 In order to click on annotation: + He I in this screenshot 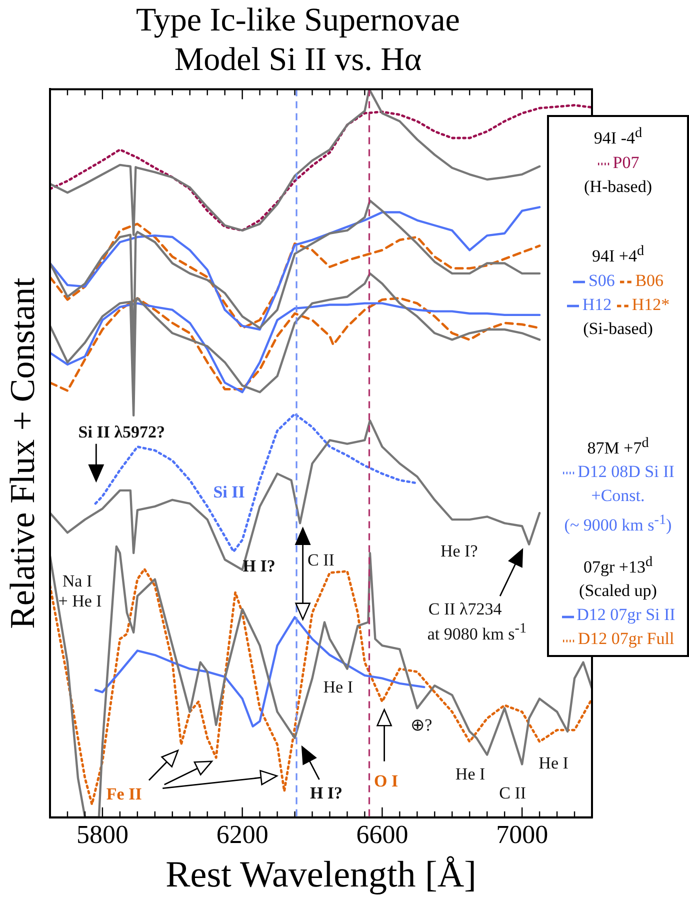, I will do `click(80, 601)`.